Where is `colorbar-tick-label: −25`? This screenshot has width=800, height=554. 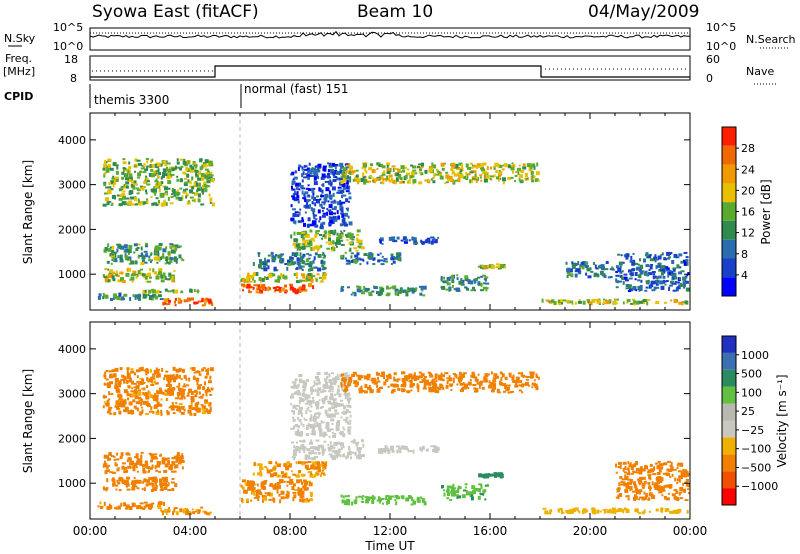
colorbar-tick-label: −25 is located at coordinates (752, 430).